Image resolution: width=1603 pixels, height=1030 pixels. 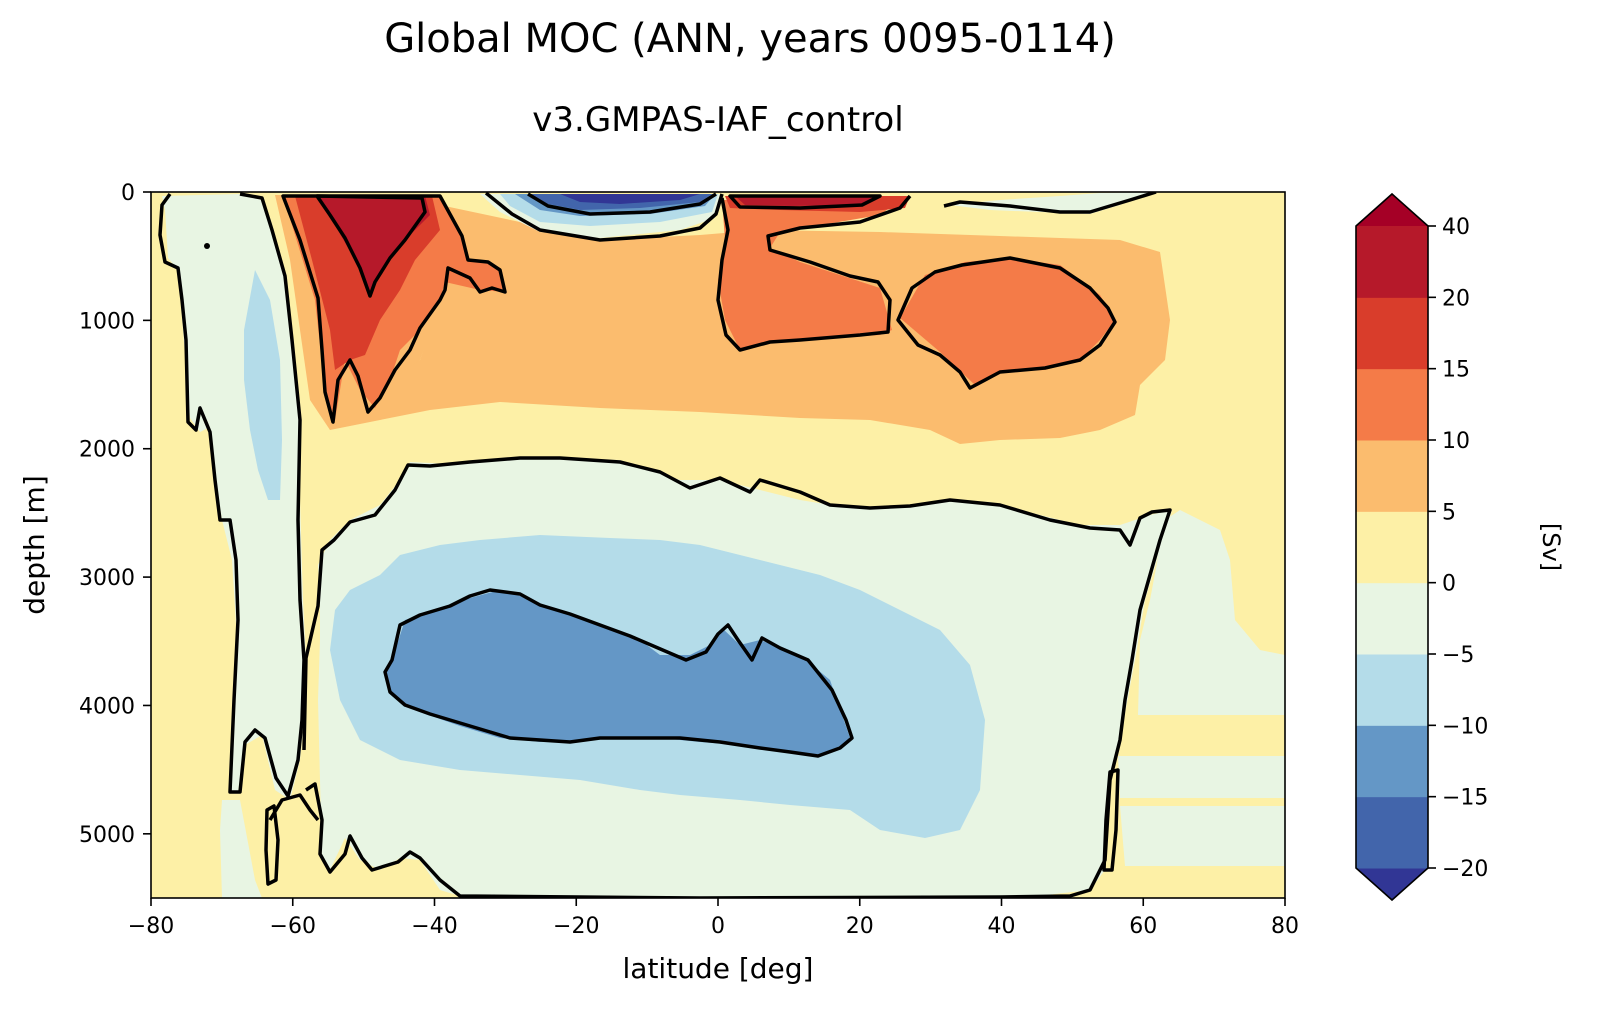 What do you see at coordinates (241, 849) in the screenshot?
I see `fill-so-edge-neg` at bounding box center [241, 849].